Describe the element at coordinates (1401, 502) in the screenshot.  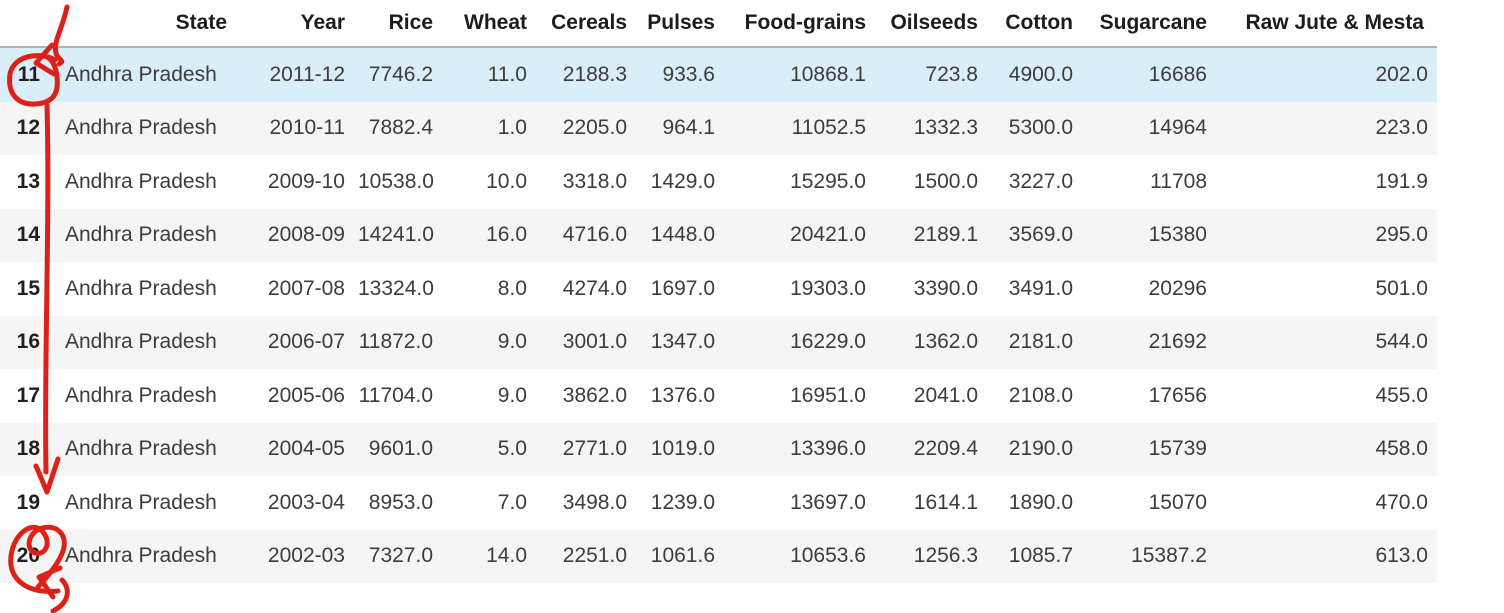
I see `cell-raw_jute_mesta: 470.0` at that location.